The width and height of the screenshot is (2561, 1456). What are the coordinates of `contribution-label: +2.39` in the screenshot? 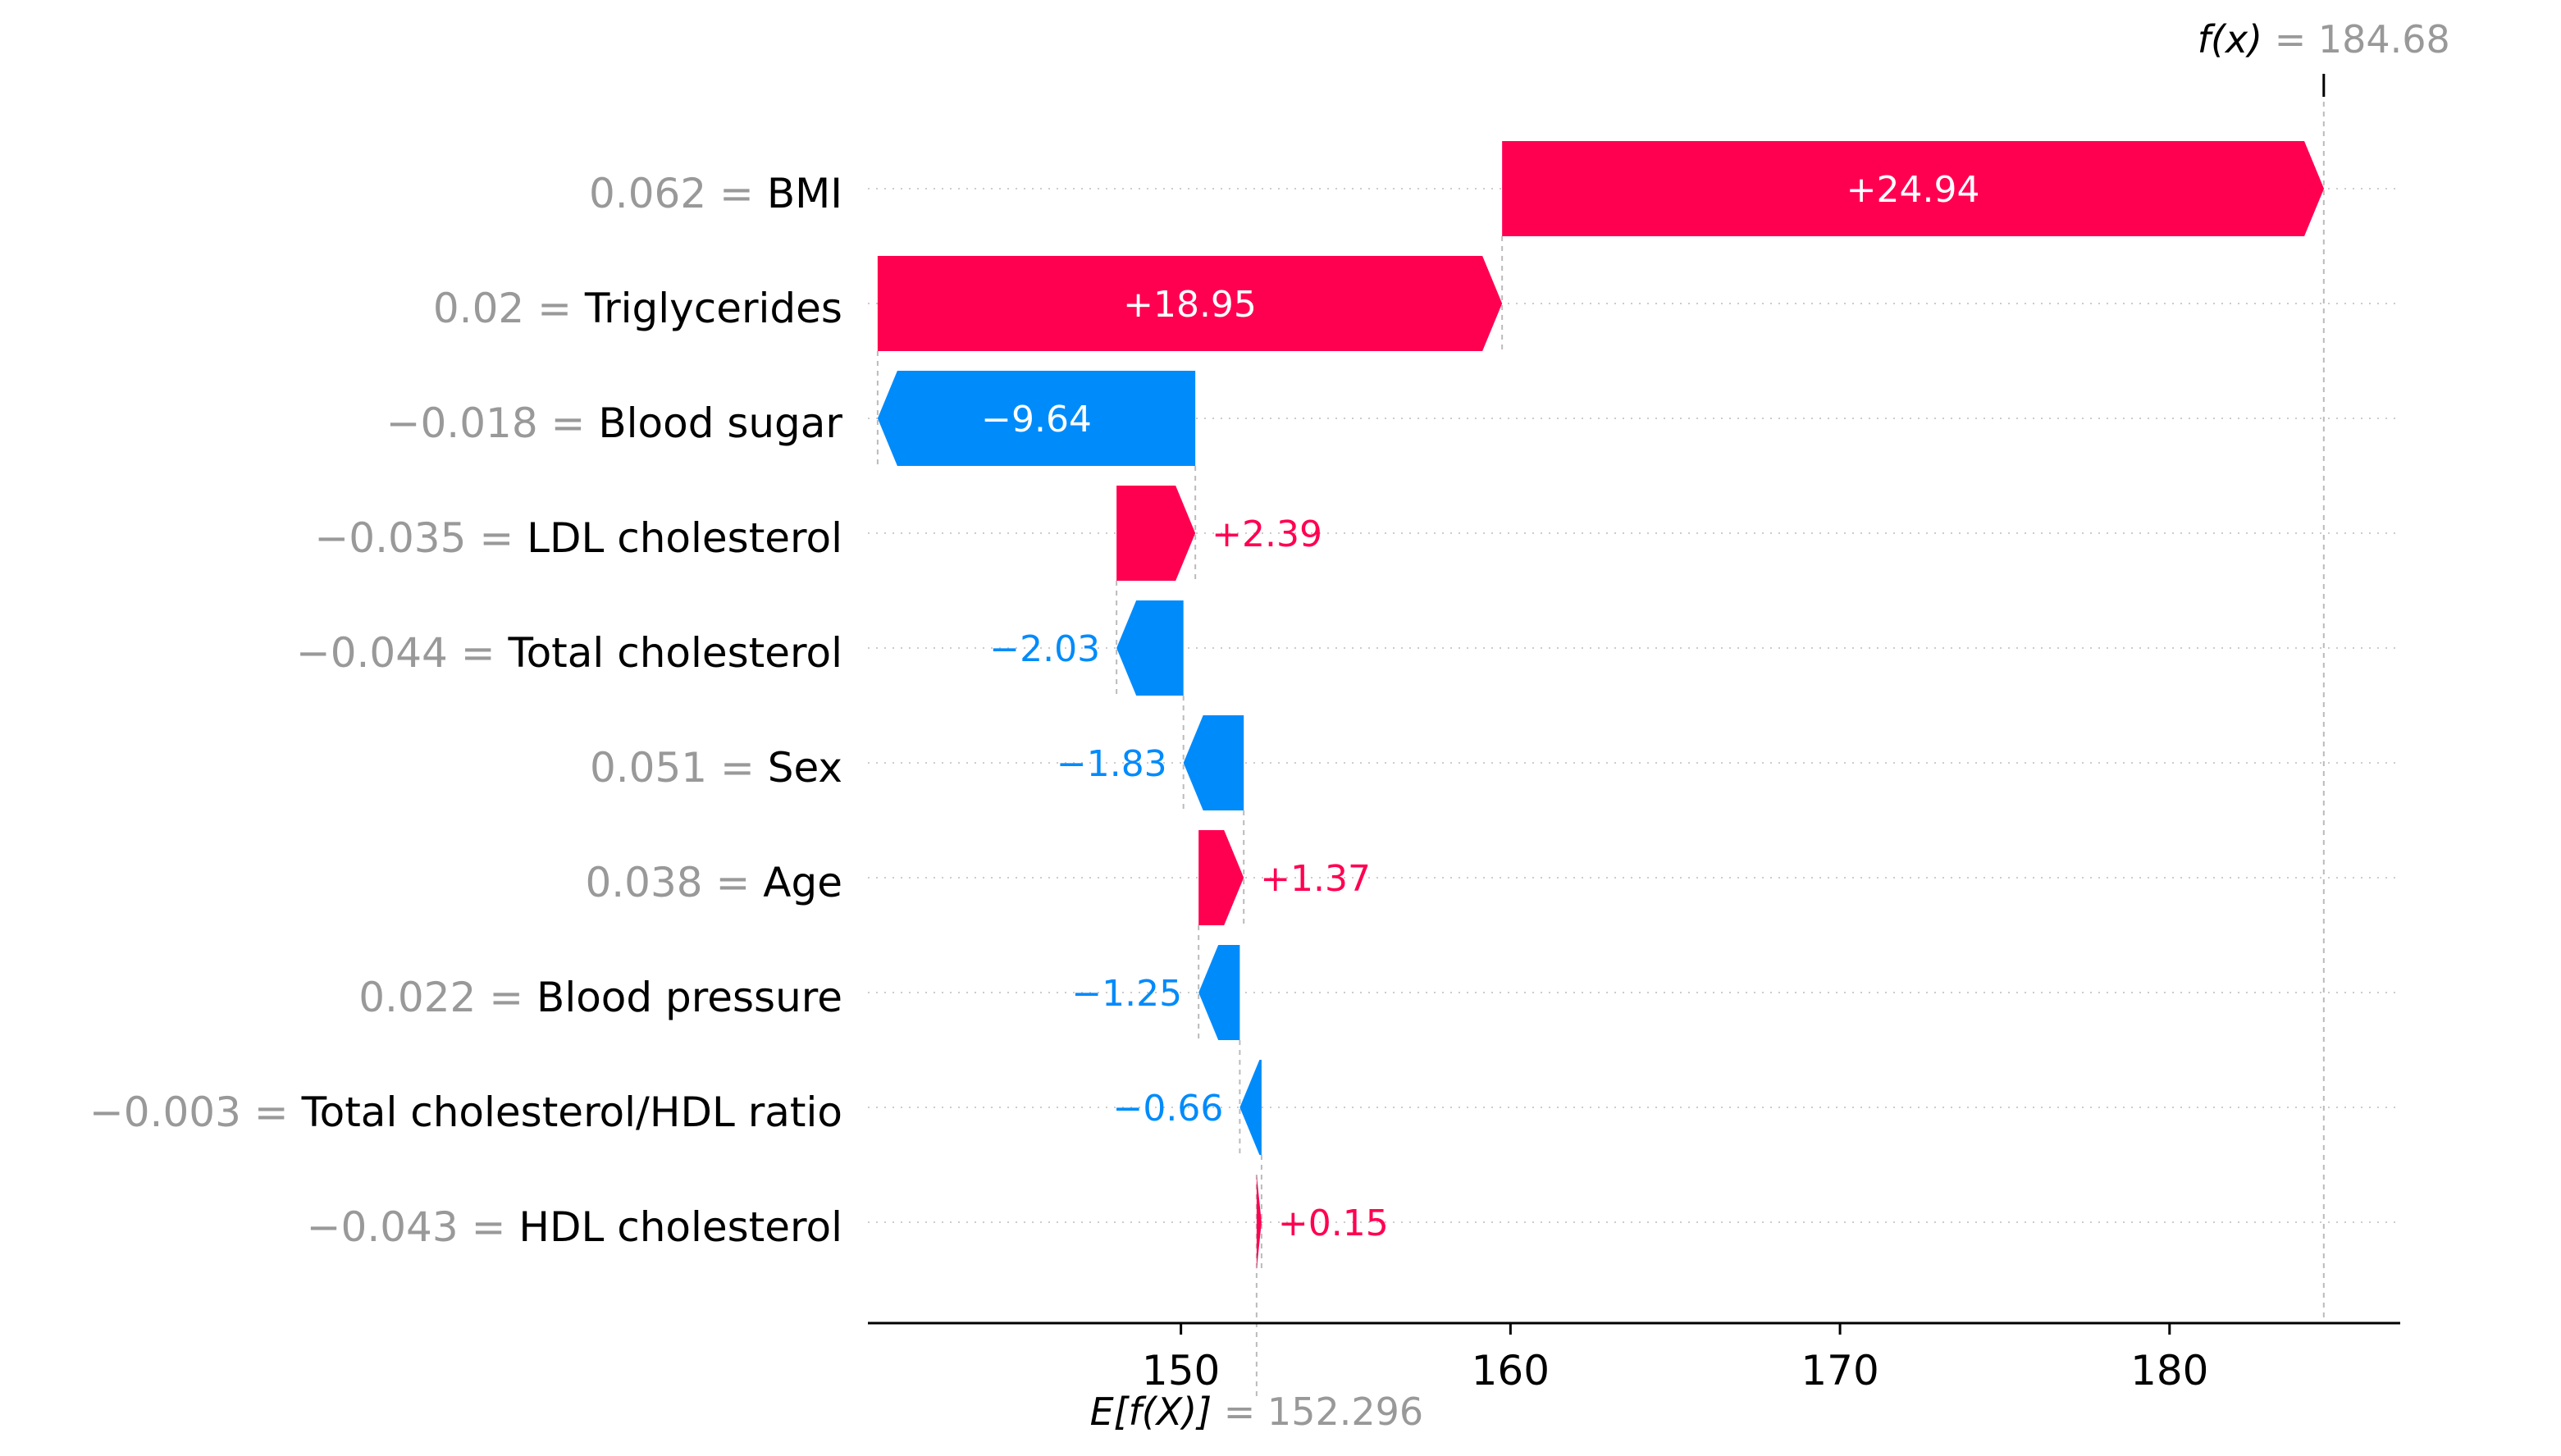 It's located at (1267, 534).